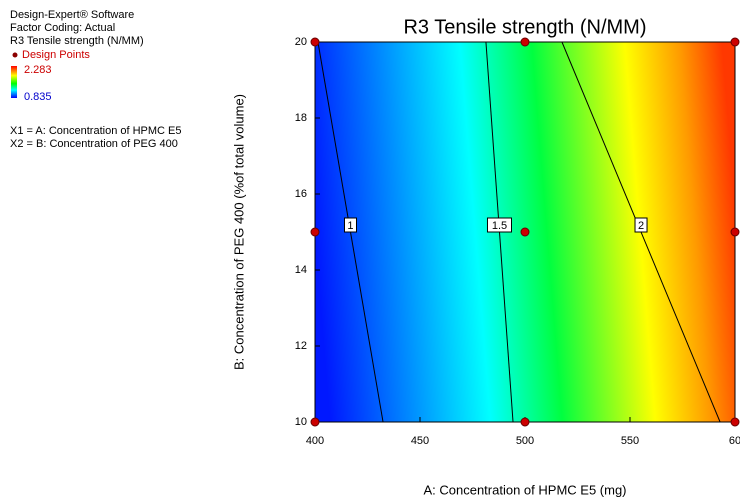 The image size is (740, 502). I want to click on x-tick-label: 550, so click(630, 441).